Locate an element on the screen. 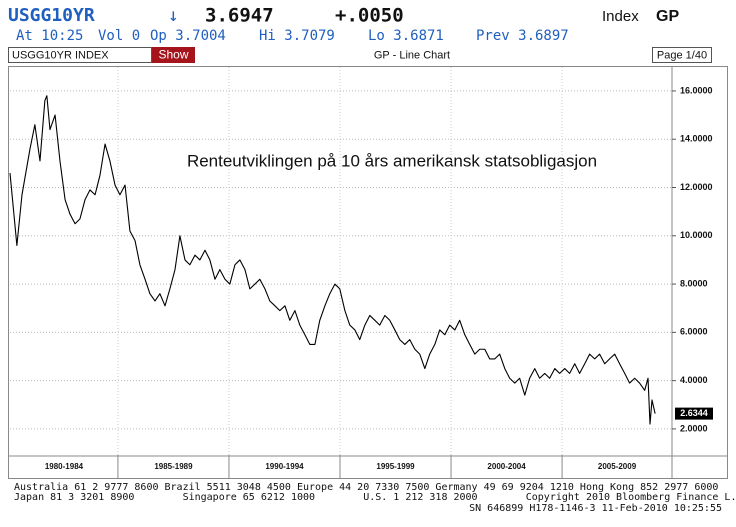  show-label: Show is located at coordinates (173, 55).